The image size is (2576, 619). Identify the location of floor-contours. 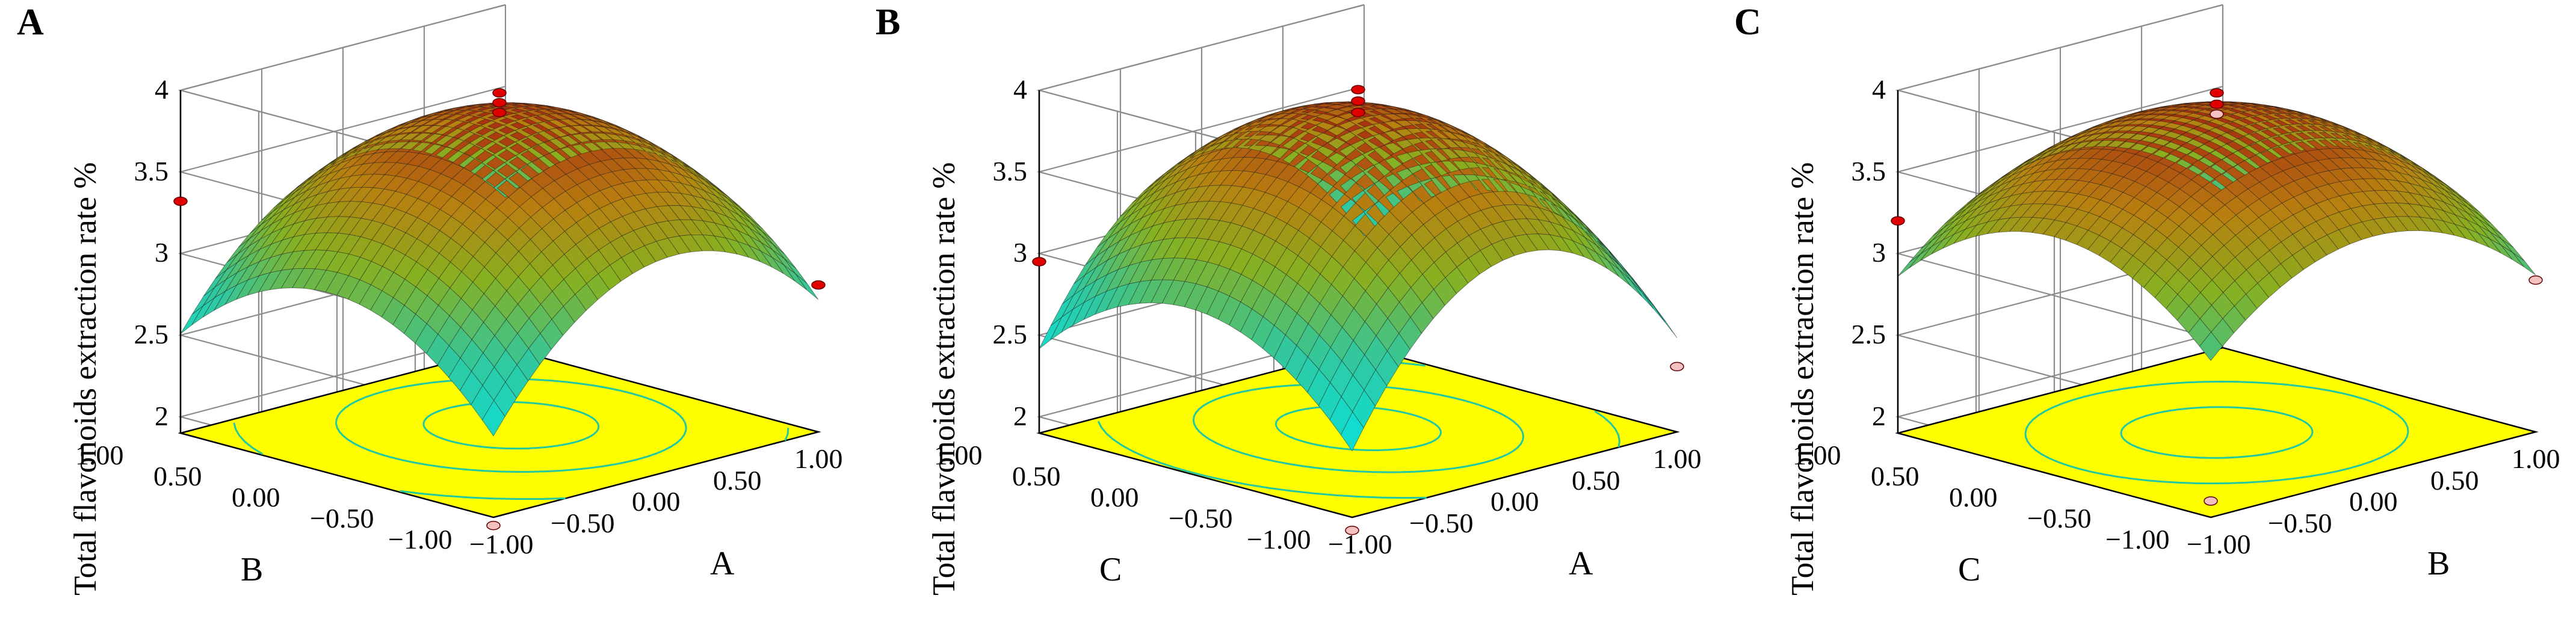
(2216, 432).